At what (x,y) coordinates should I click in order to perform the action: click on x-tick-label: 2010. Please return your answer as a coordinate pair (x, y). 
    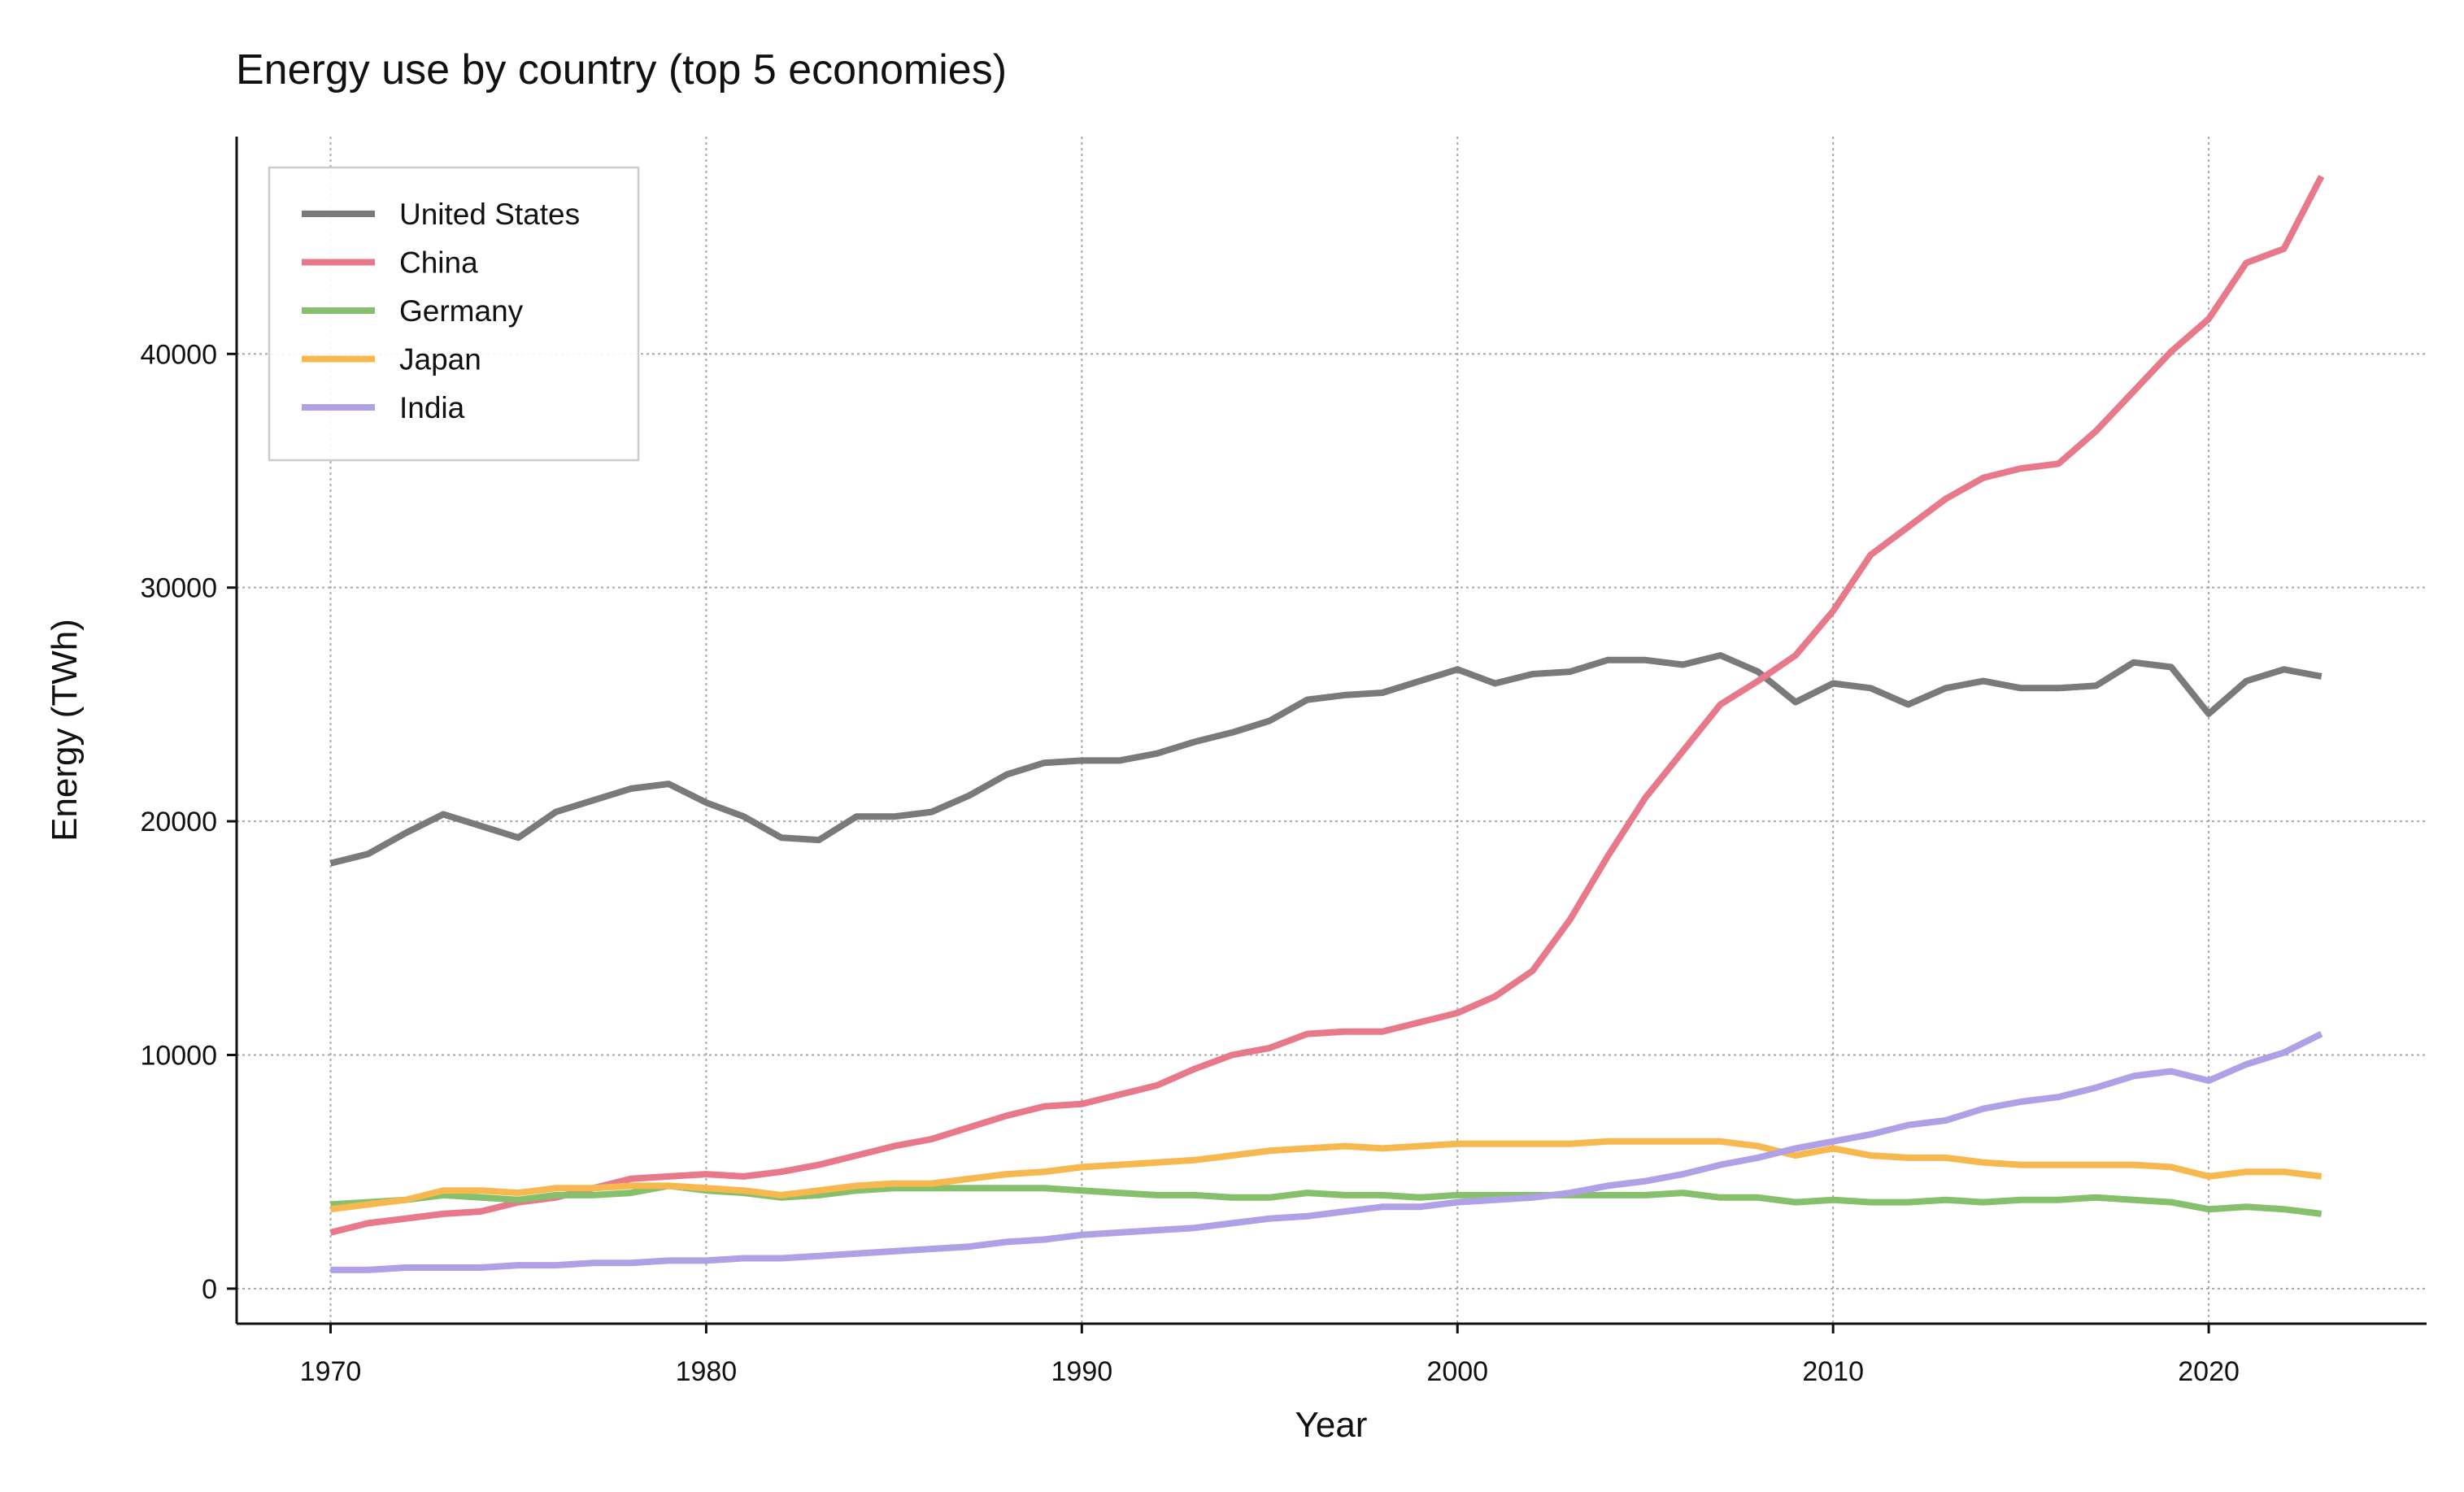
    Looking at the image, I should click on (1833, 1372).